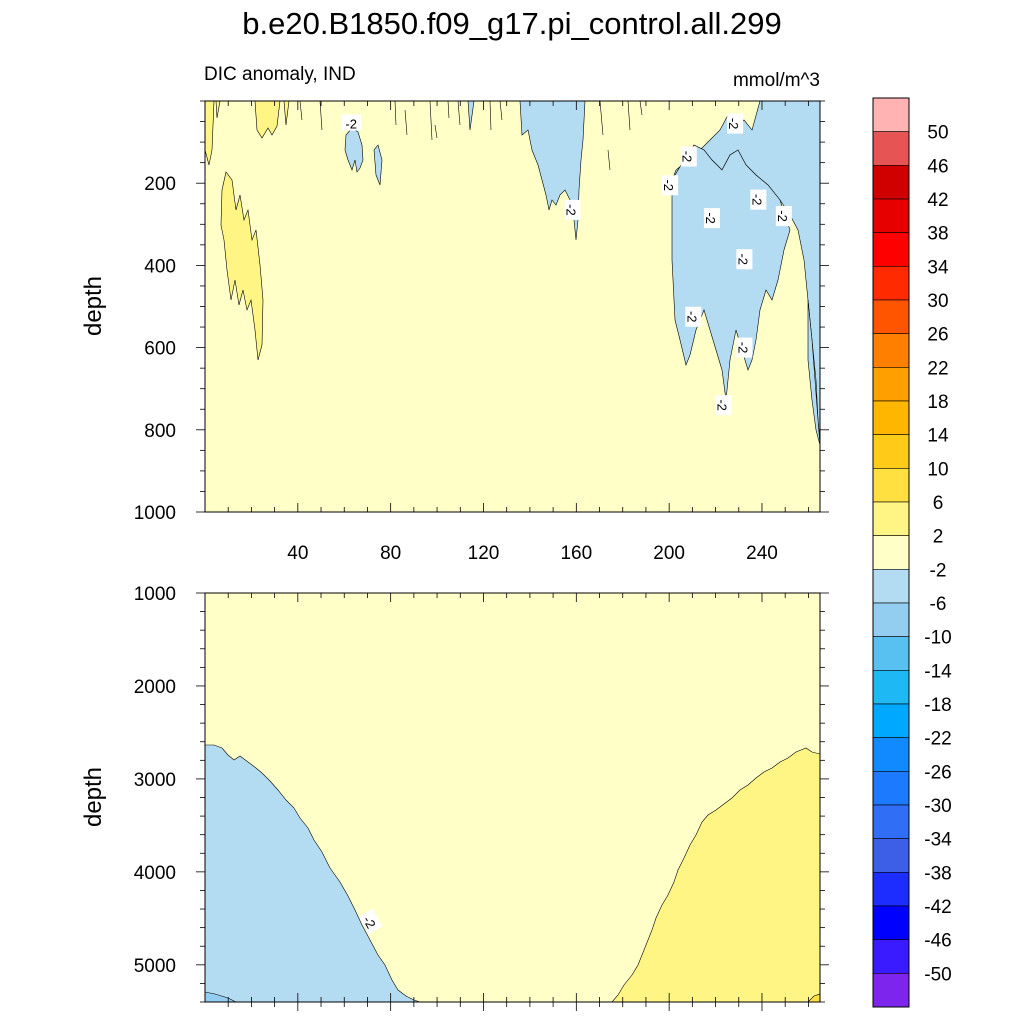 The height and width of the screenshot is (1024, 1024). What do you see at coordinates (813, 997) in the screenshot?
I see `lower-positive-region` at bounding box center [813, 997].